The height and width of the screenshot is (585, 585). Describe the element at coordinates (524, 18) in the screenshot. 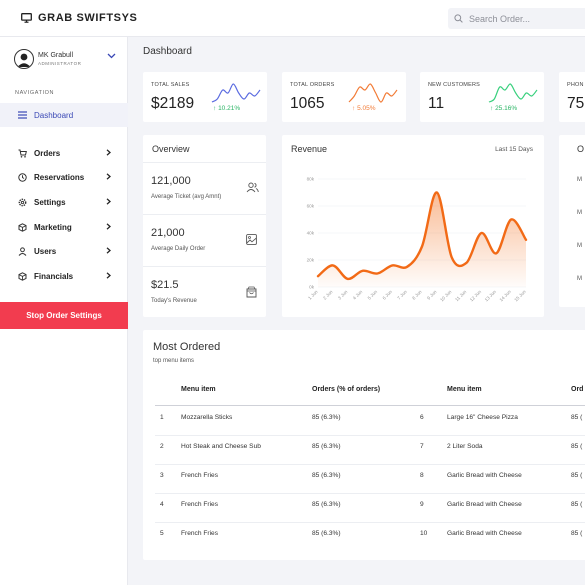

I see `search-input` at that location.